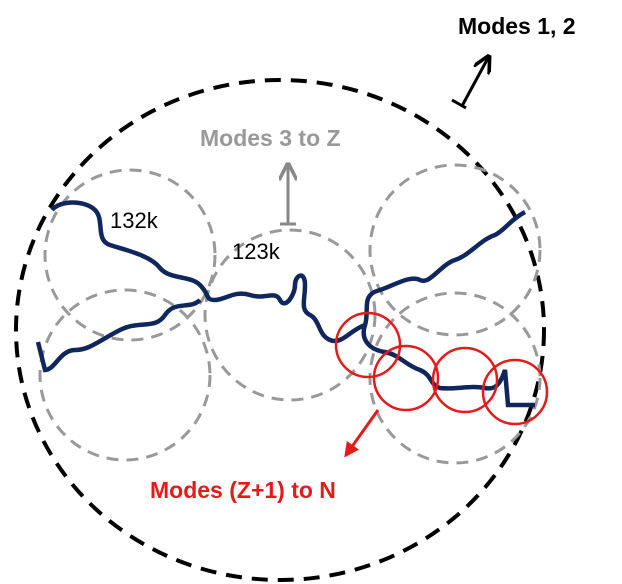  I want to click on label: 123k, so click(256, 251).